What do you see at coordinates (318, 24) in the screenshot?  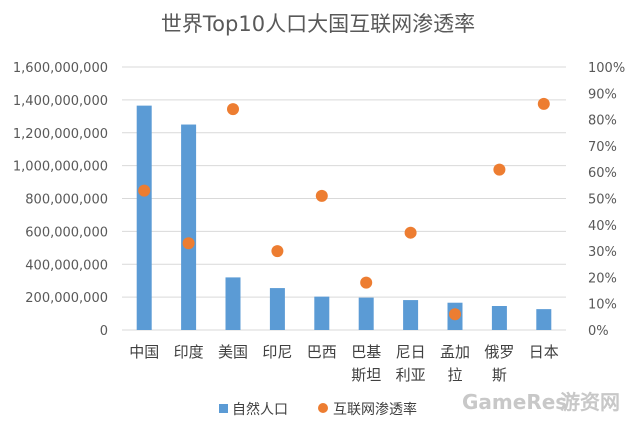 I see `chart-title: 世界Top10人口大国互联网渗透率` at bounding box center [318, 24].